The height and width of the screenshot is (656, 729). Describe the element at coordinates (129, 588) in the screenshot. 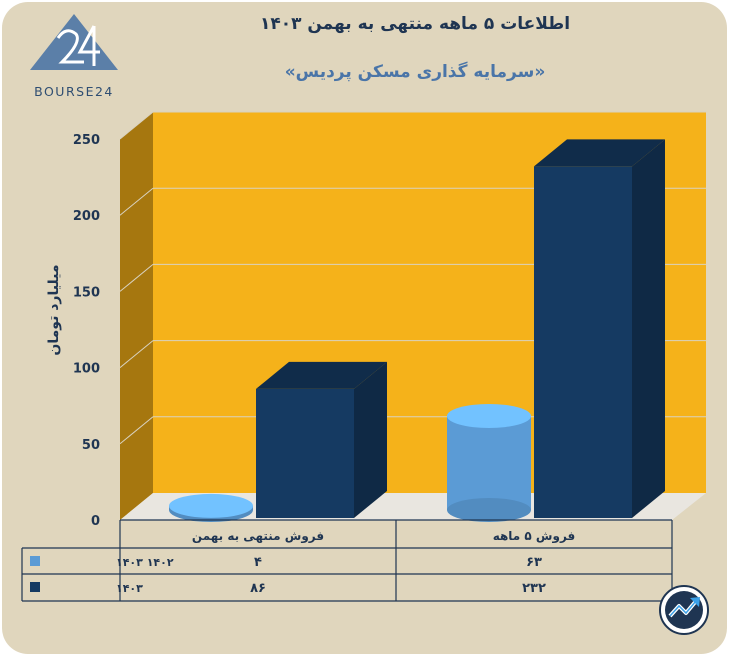

I see `legend-label: ۱۴۰۳` at that location.